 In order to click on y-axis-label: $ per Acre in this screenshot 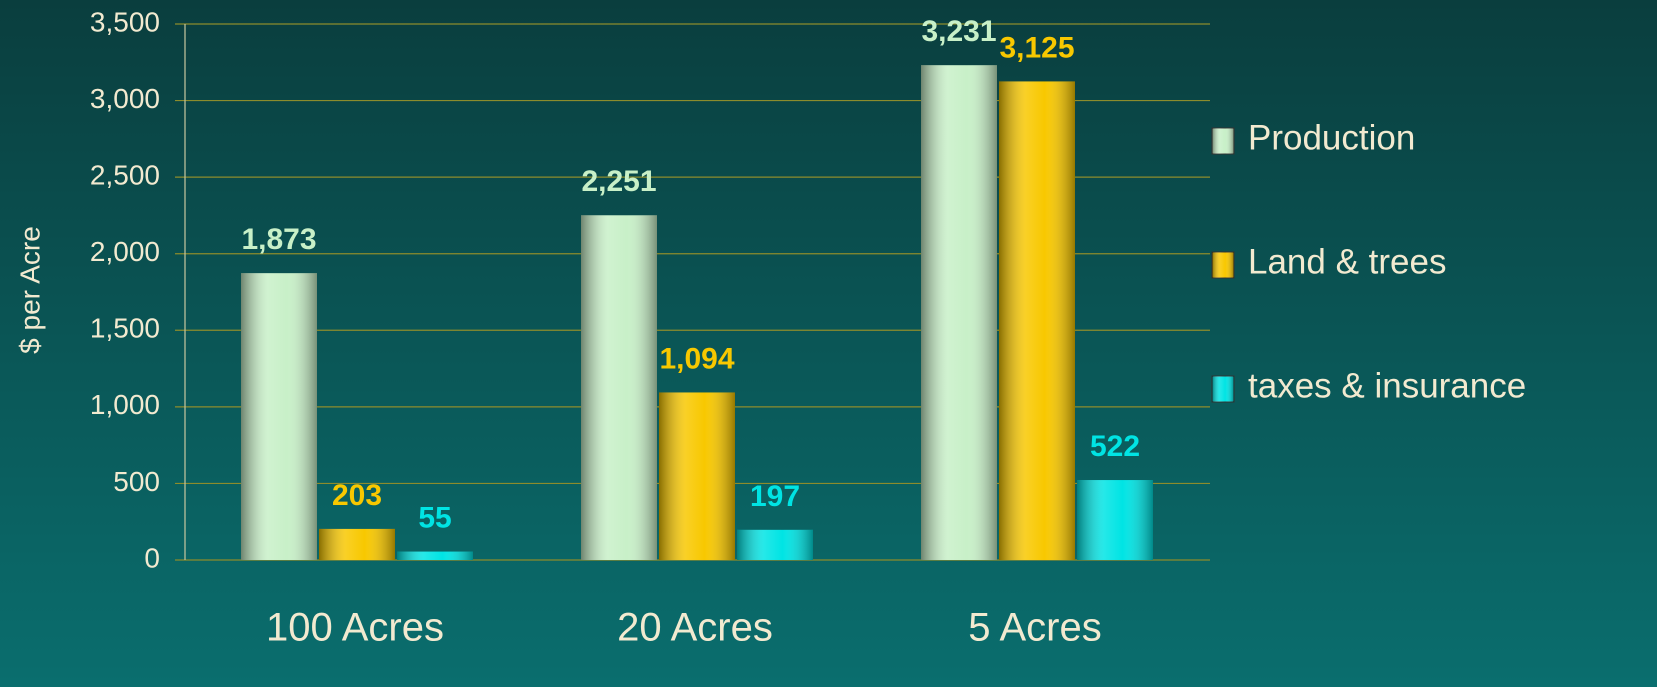, I will do `click(29, 290)`.